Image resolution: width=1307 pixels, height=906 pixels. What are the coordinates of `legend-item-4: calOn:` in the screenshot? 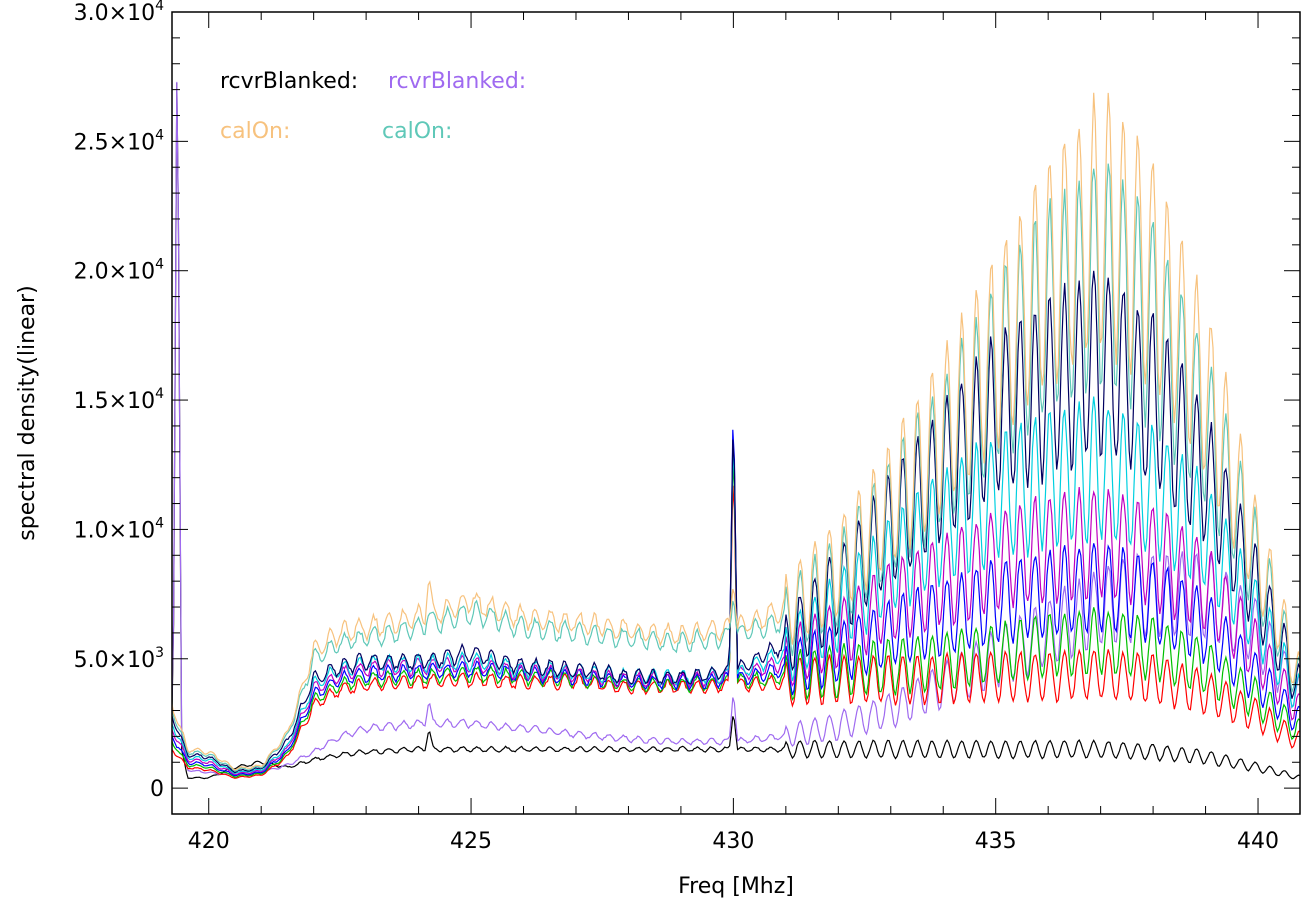 It's located at (417, 131).